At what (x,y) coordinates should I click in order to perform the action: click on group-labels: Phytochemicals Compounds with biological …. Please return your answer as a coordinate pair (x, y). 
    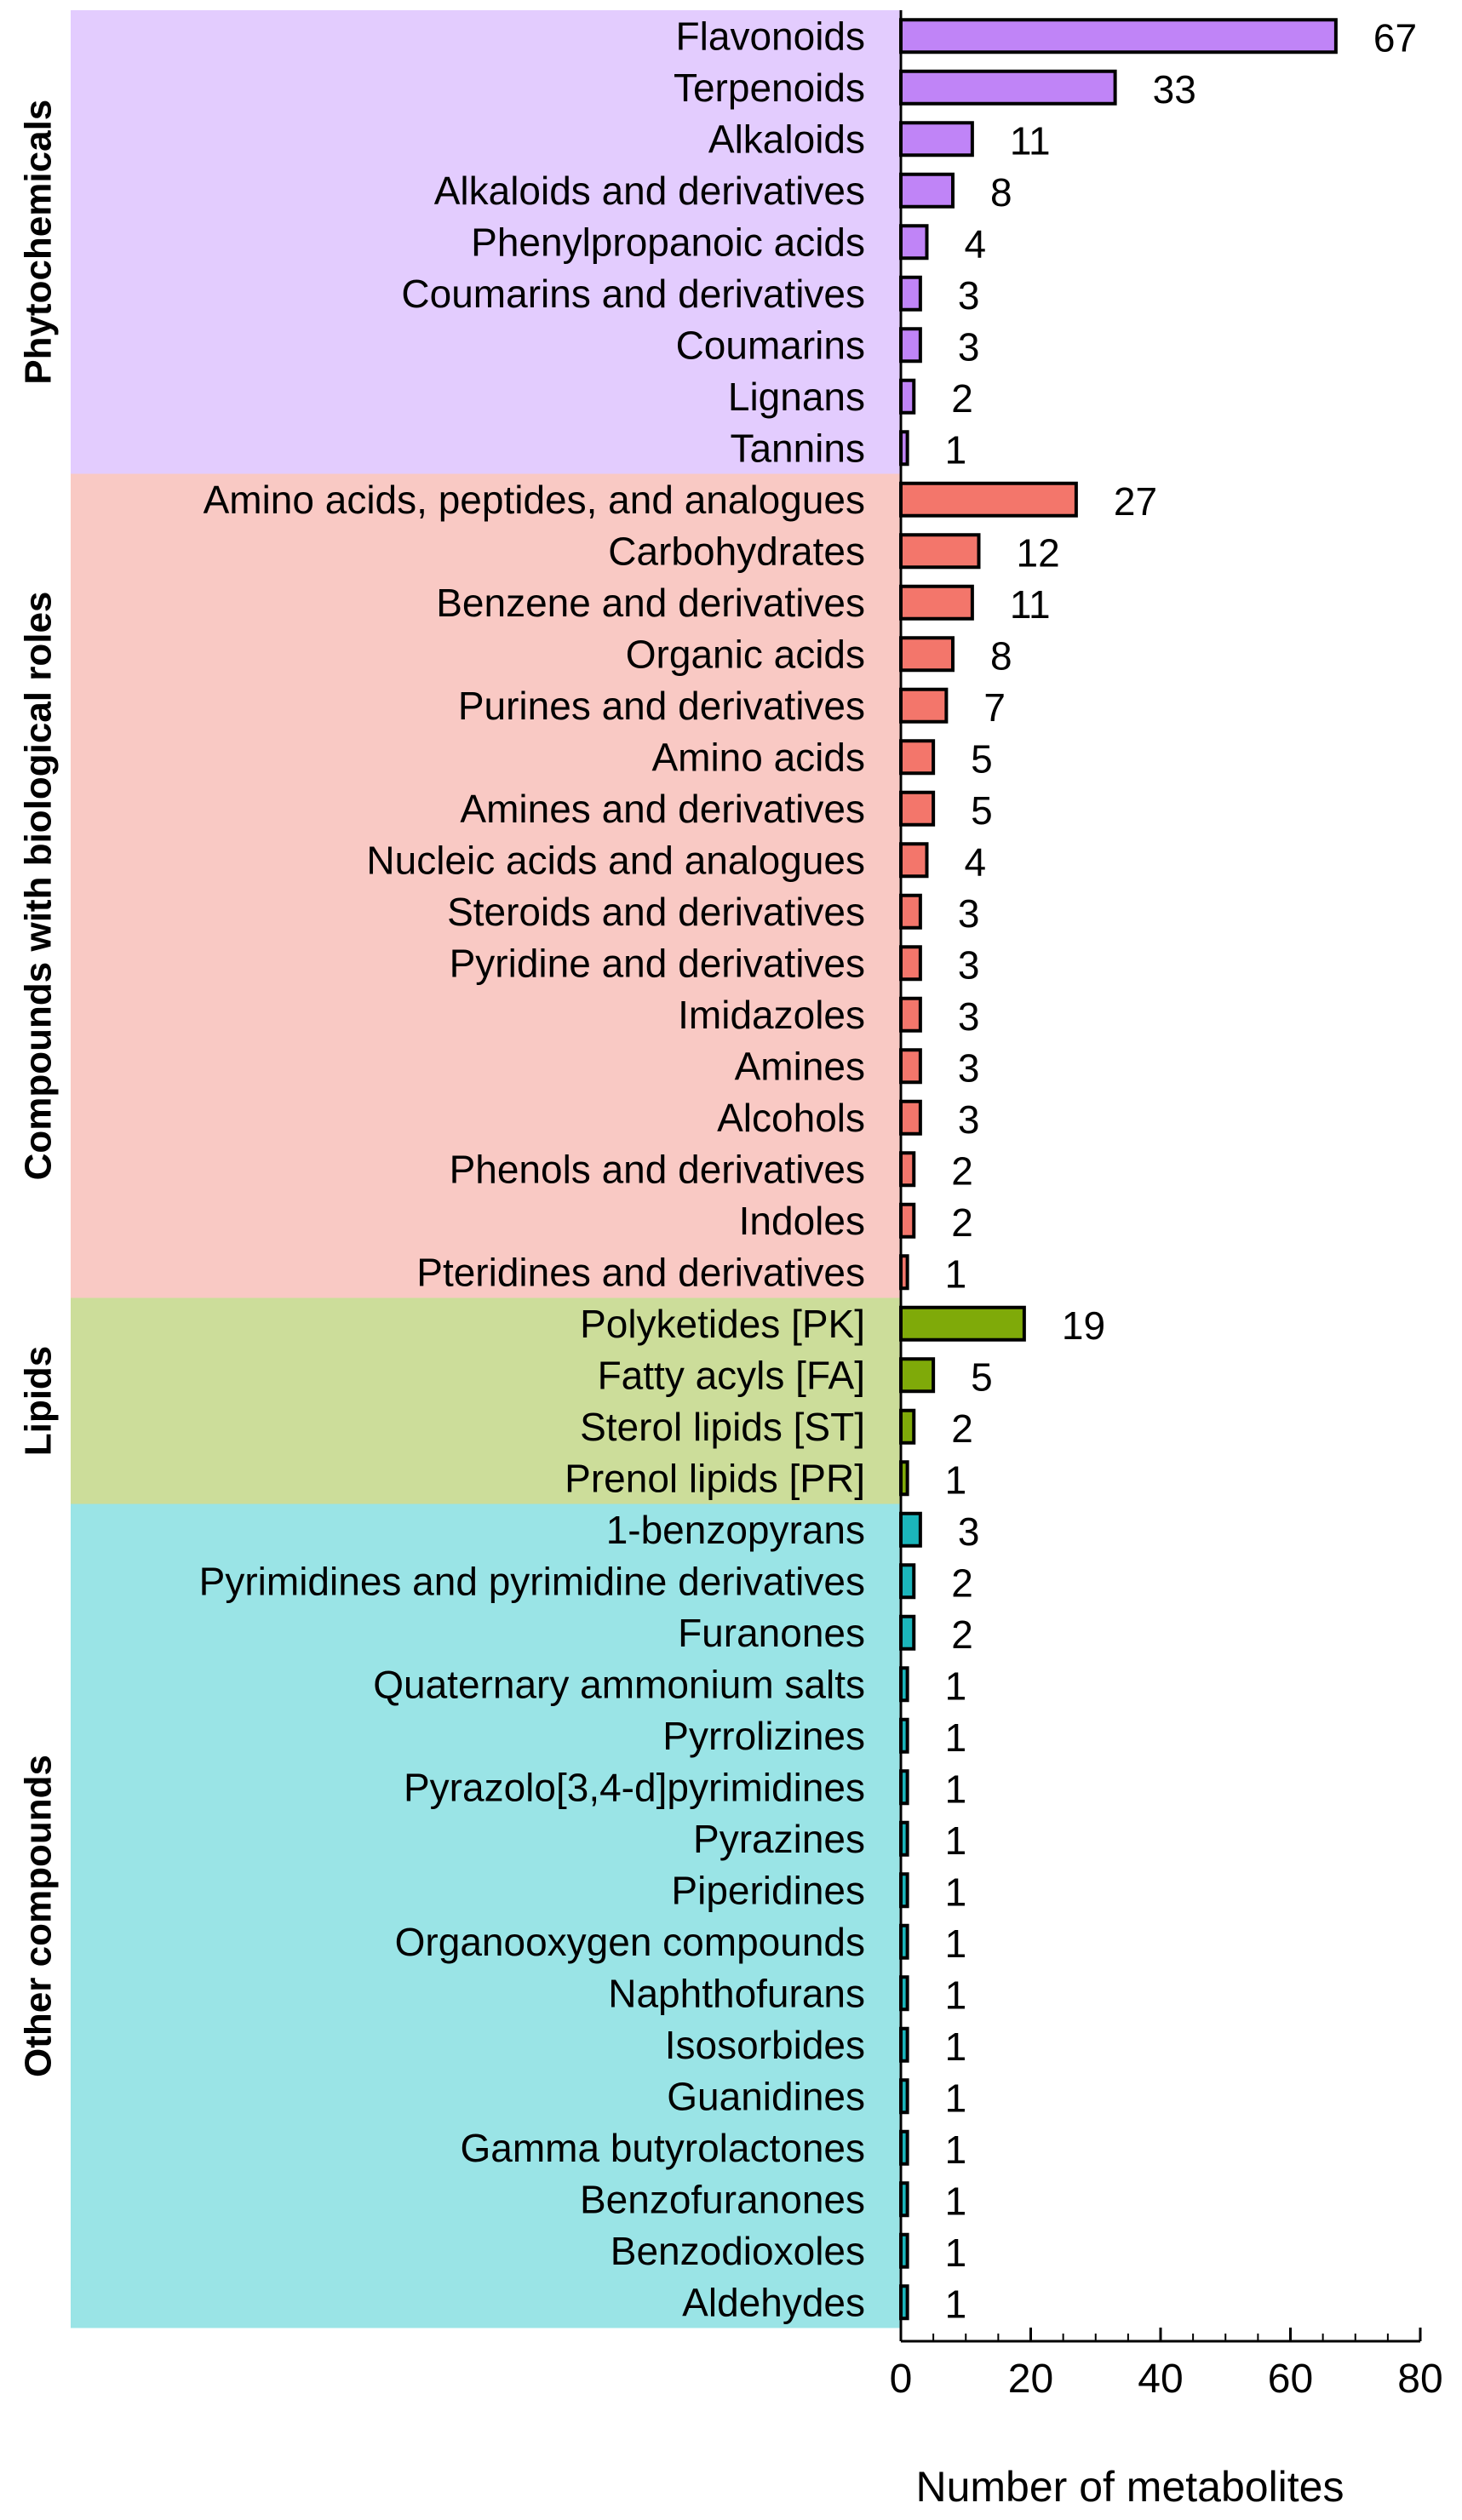
    Looking at the image, I should click on (38, 1088).